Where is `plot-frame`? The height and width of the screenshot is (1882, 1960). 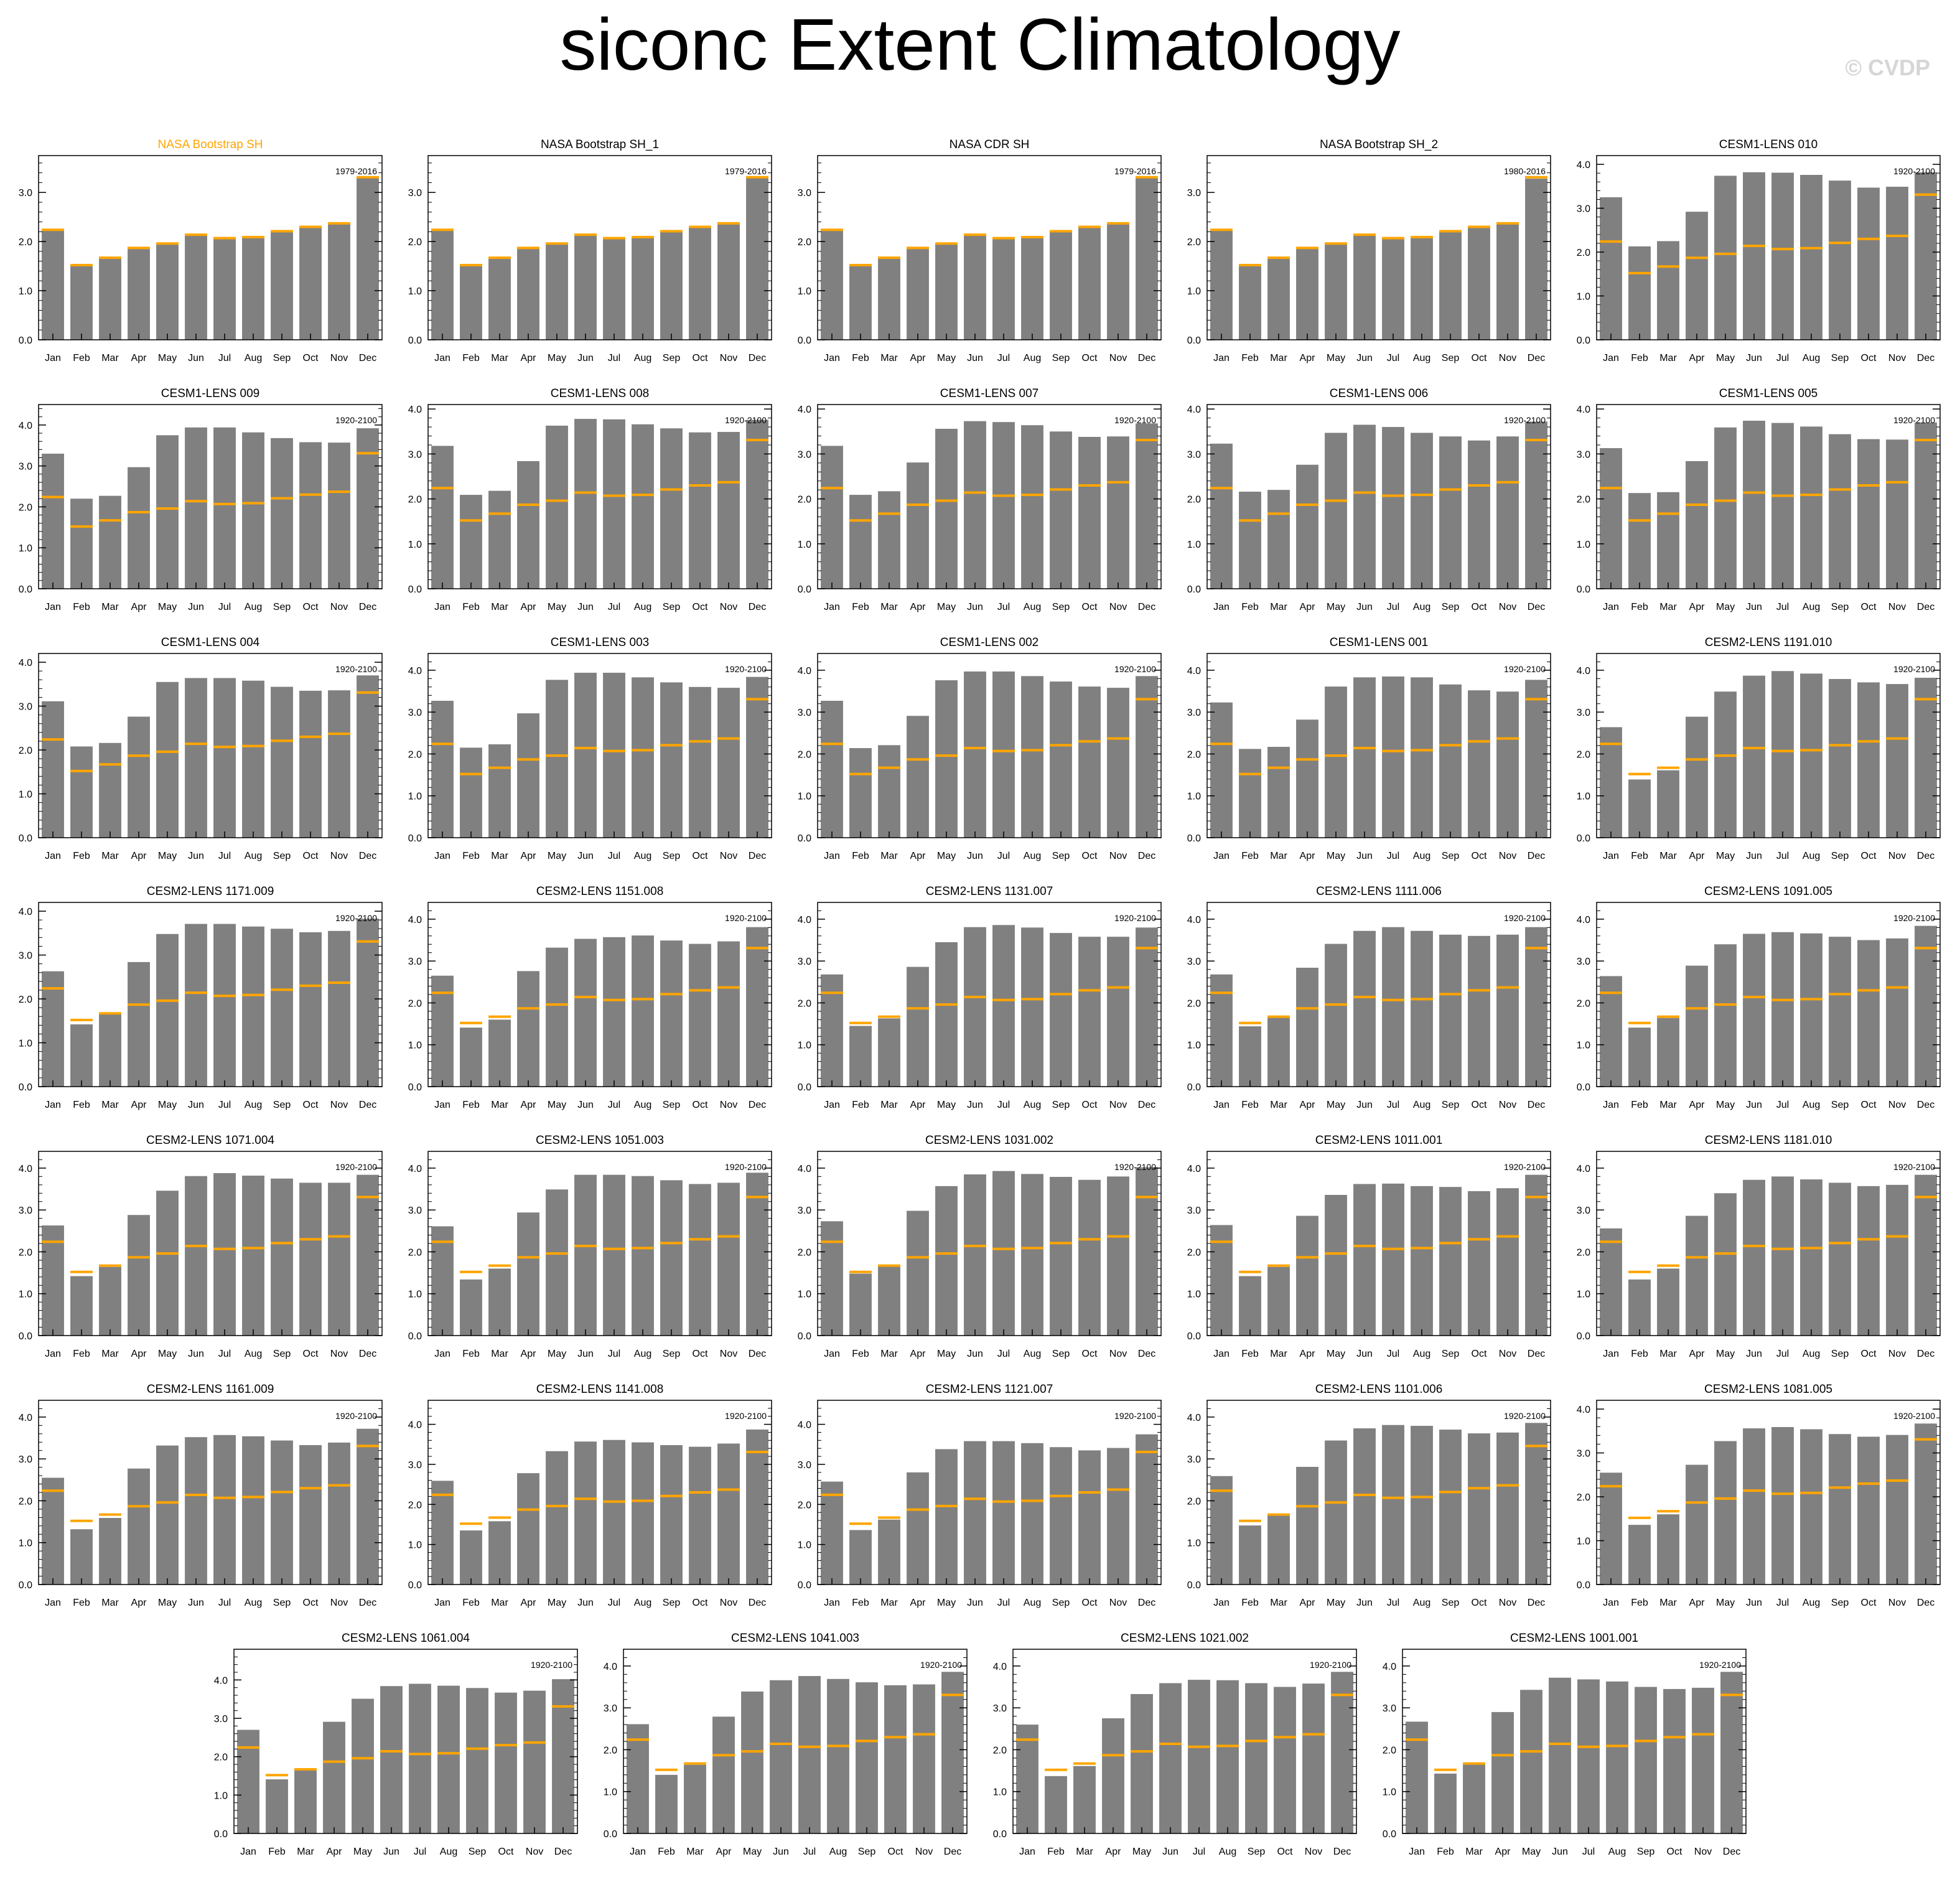 plot-frame is located at coordinates (210, 994).